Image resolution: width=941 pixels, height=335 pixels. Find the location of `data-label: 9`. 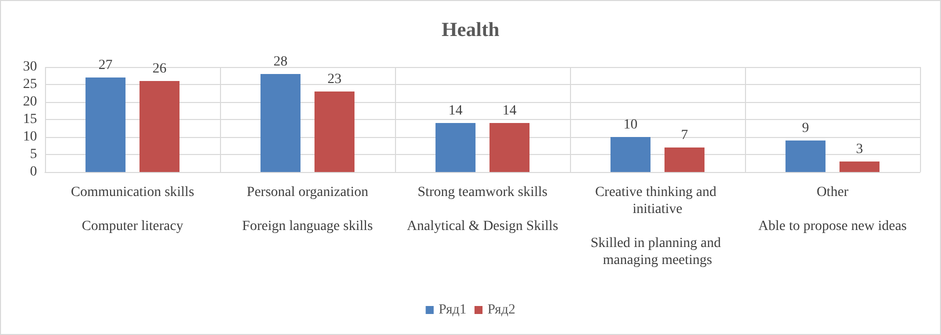

data-label: 9 is located at coordinates (805, 128).